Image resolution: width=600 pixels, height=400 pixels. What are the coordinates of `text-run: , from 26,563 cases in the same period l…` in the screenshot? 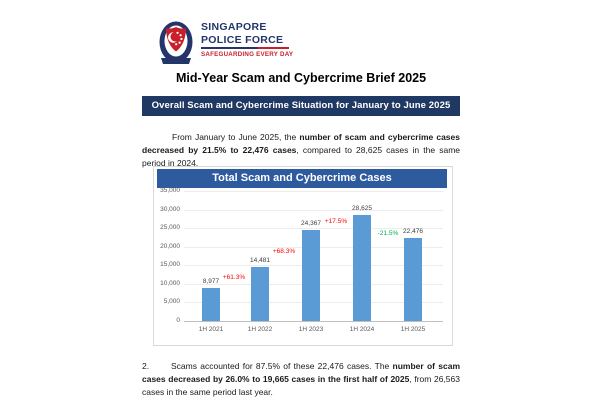 It's located at (301, 385).